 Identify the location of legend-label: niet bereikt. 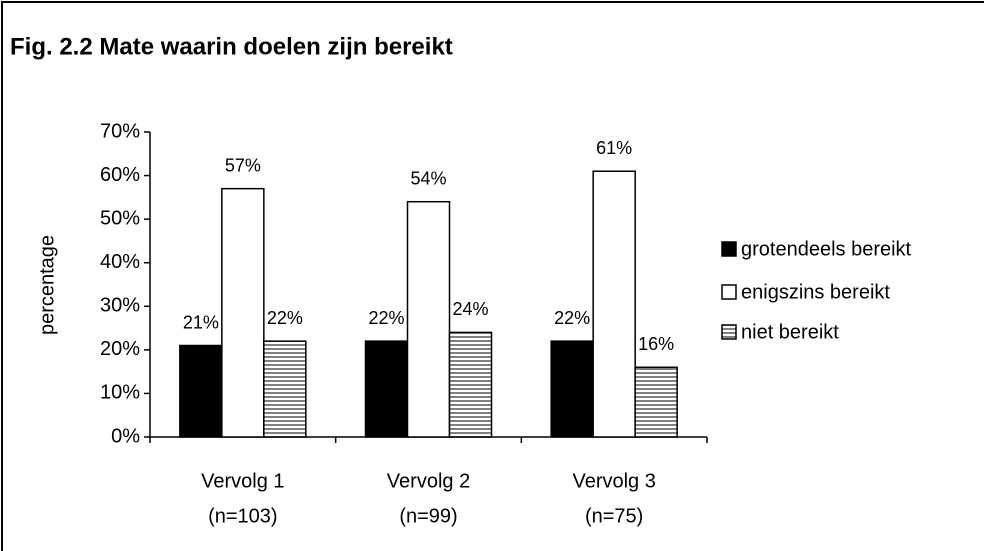
(790, 332).